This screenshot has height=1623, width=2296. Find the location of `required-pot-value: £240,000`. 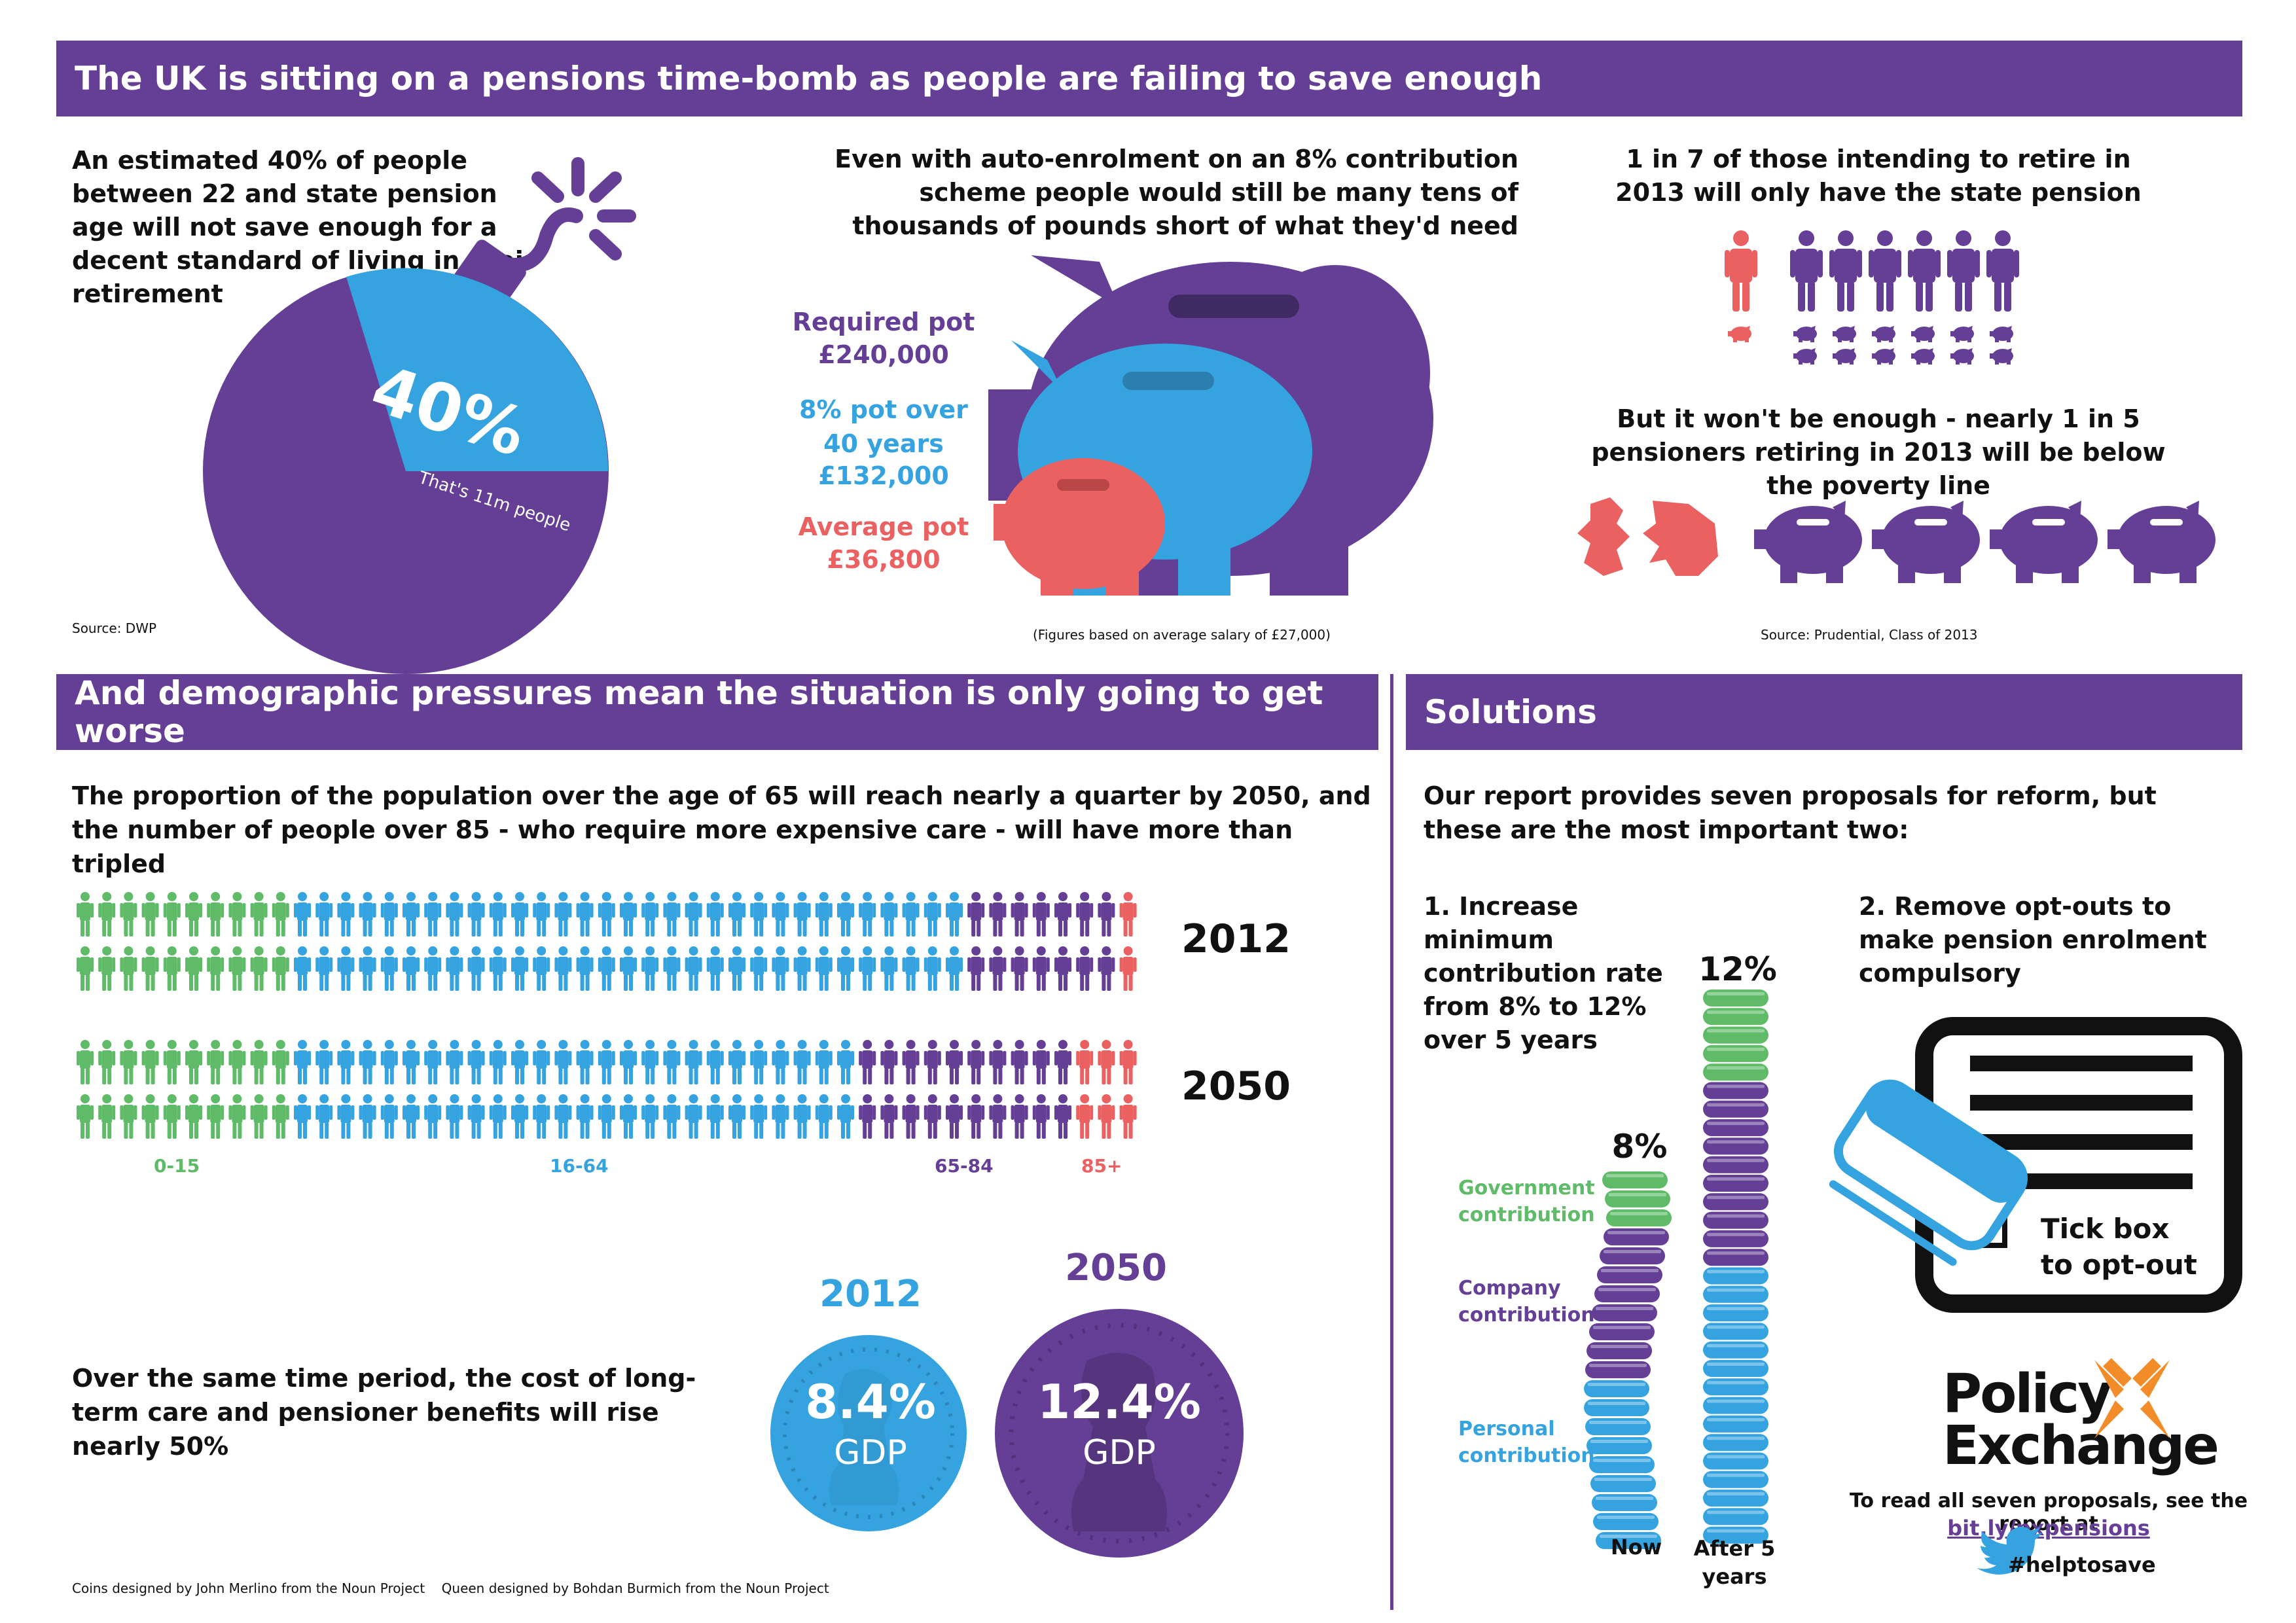

required-pot-value: £240,000 is located at coordinates (883, 355).